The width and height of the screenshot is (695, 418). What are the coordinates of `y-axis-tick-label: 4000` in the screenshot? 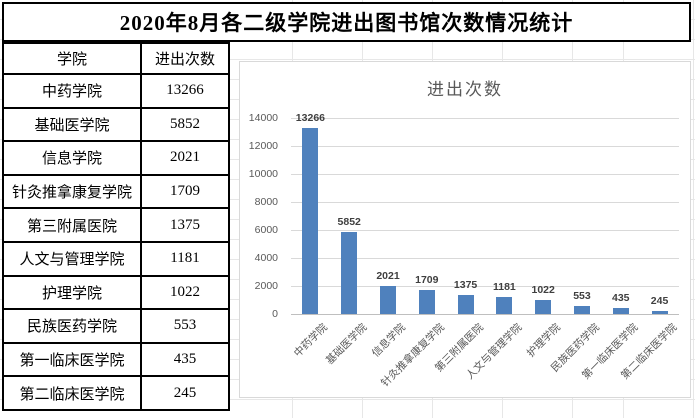 It's located at (266, 258).